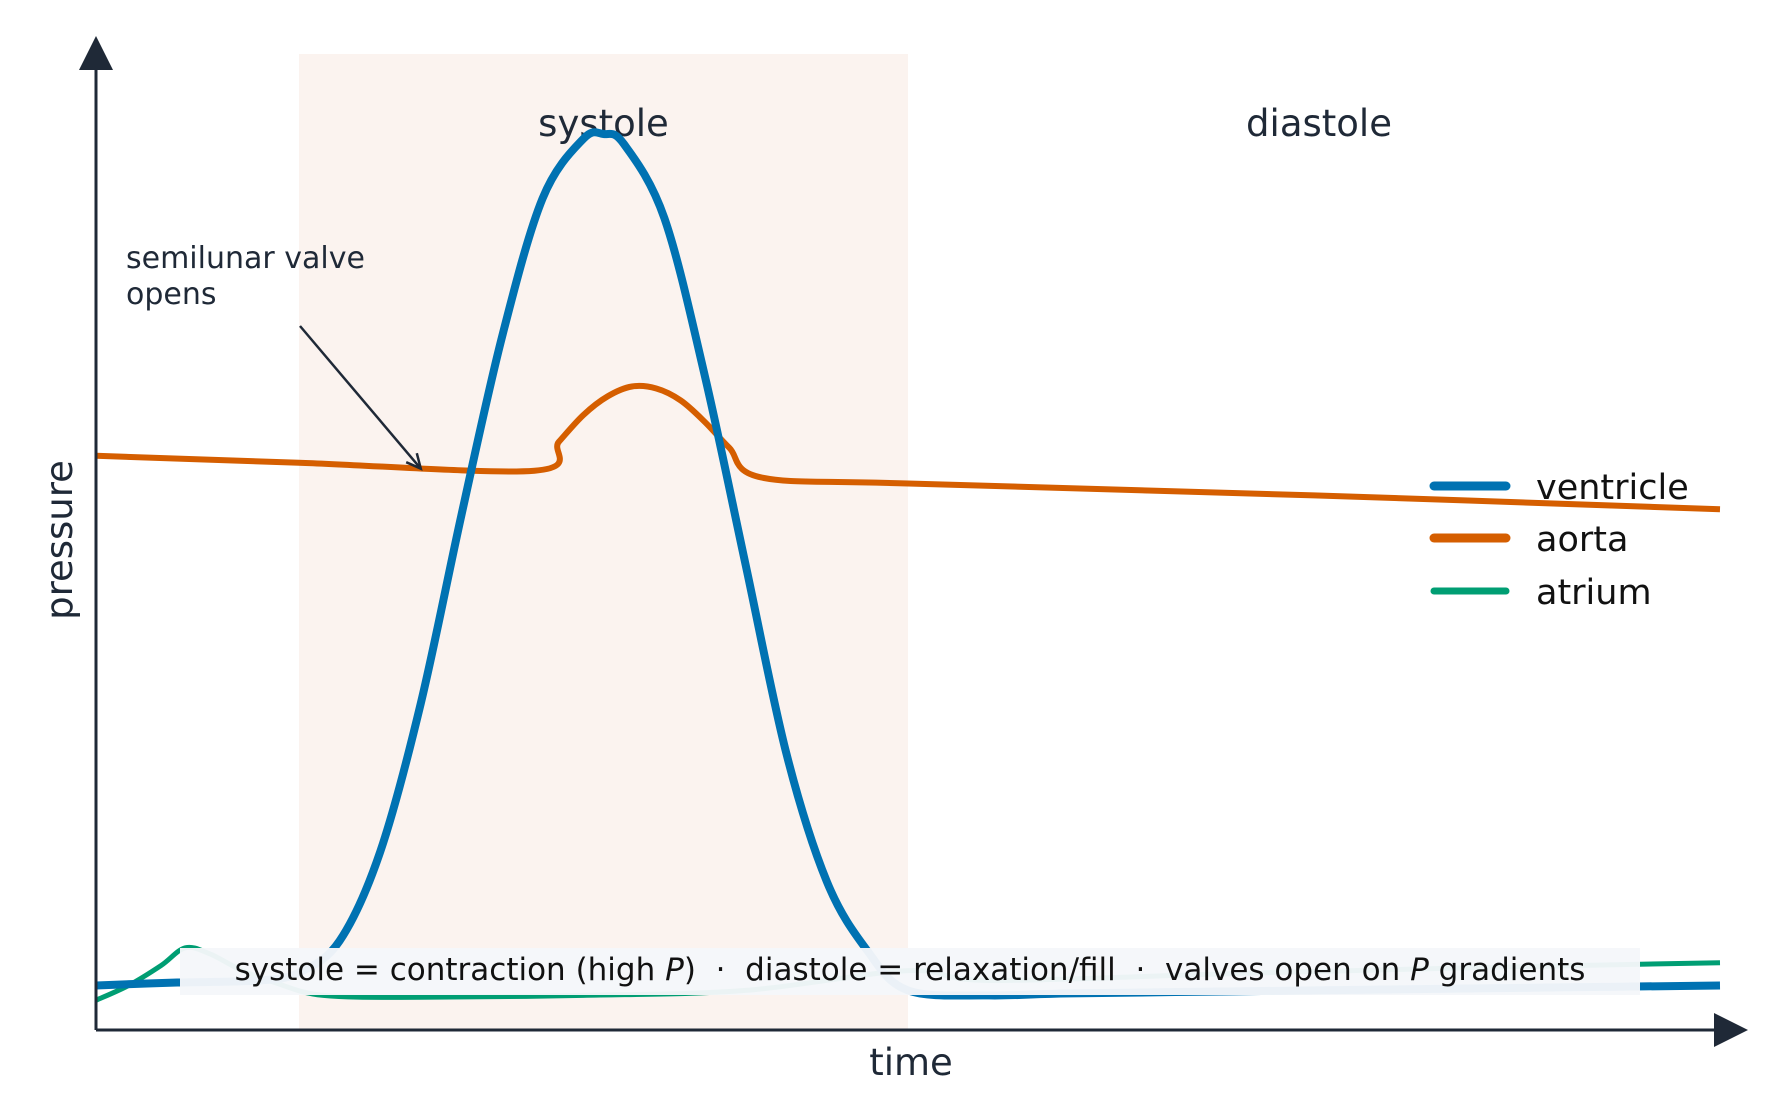  Describe the element at coordinates (414, 461) in the screenshot. I see `annotation-arrow-head` at that location.